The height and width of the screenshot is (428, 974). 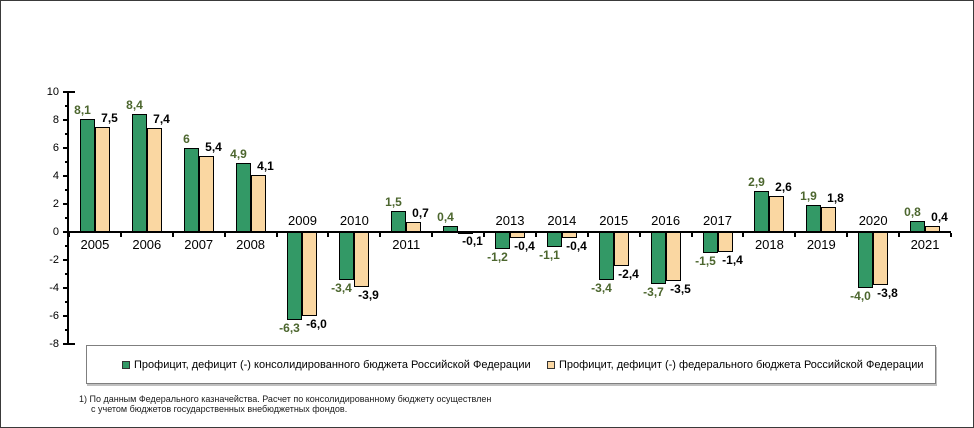 I want to click on x-axis-label: 2009, so click(x=302, y=220).